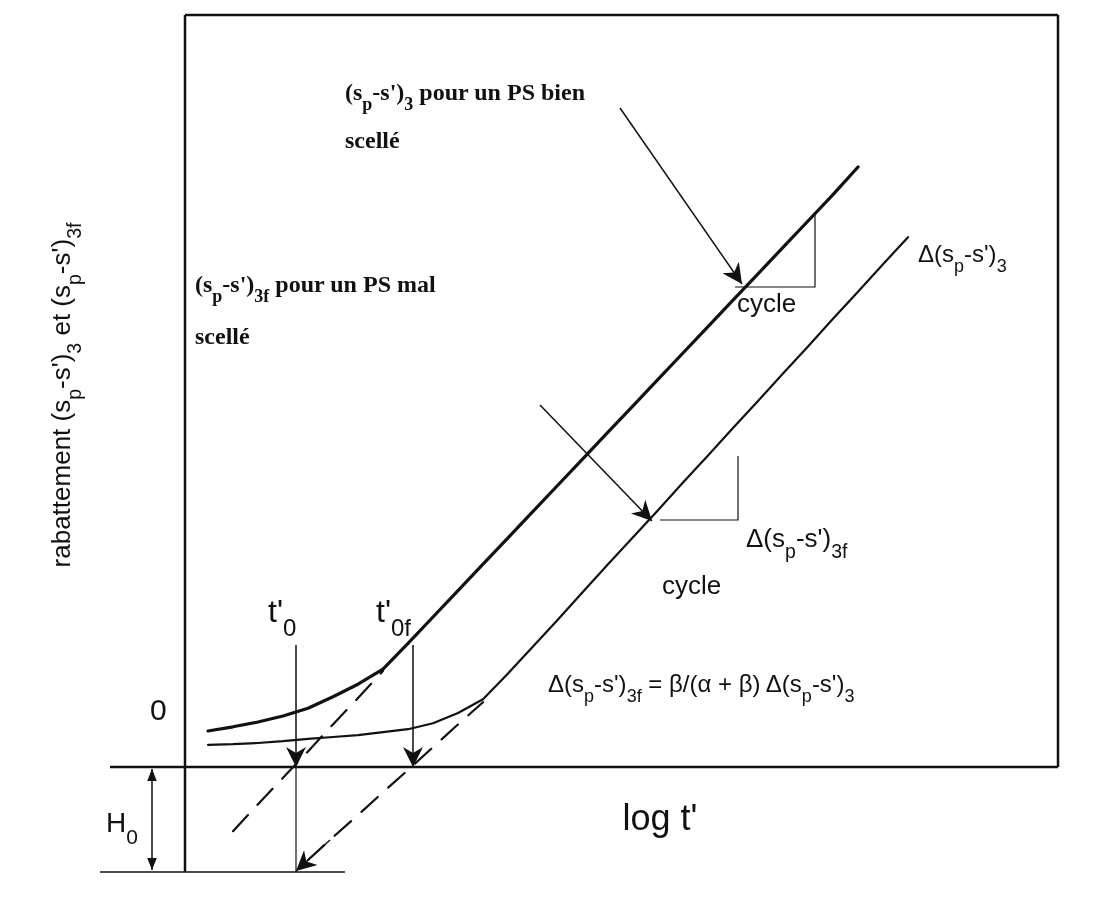  I want to click on text: 0, so click(158, 709).